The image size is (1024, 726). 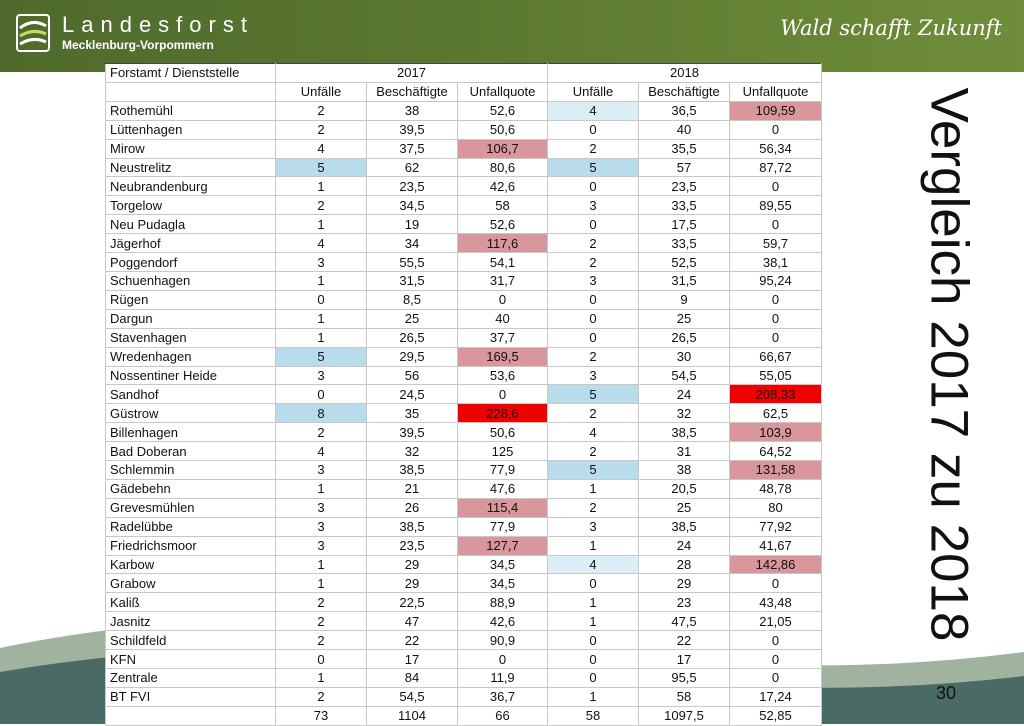 I want to click on value-cell: 48,78, so click(x=775, y=488).